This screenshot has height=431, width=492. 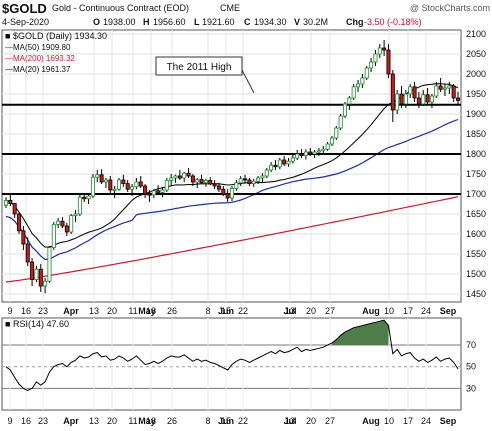 I want to click on x-tick-label: 24, so click(x=426, y=311).